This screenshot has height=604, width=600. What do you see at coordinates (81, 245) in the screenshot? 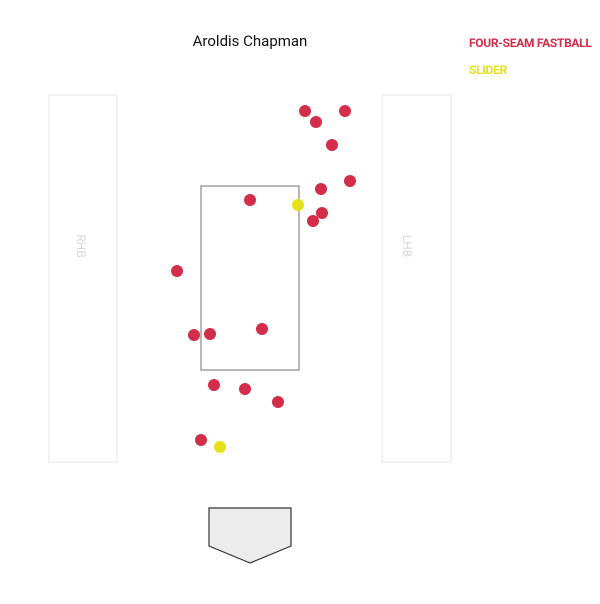
I see `batter-box-label: RHB` at bounding box center [81, 245].